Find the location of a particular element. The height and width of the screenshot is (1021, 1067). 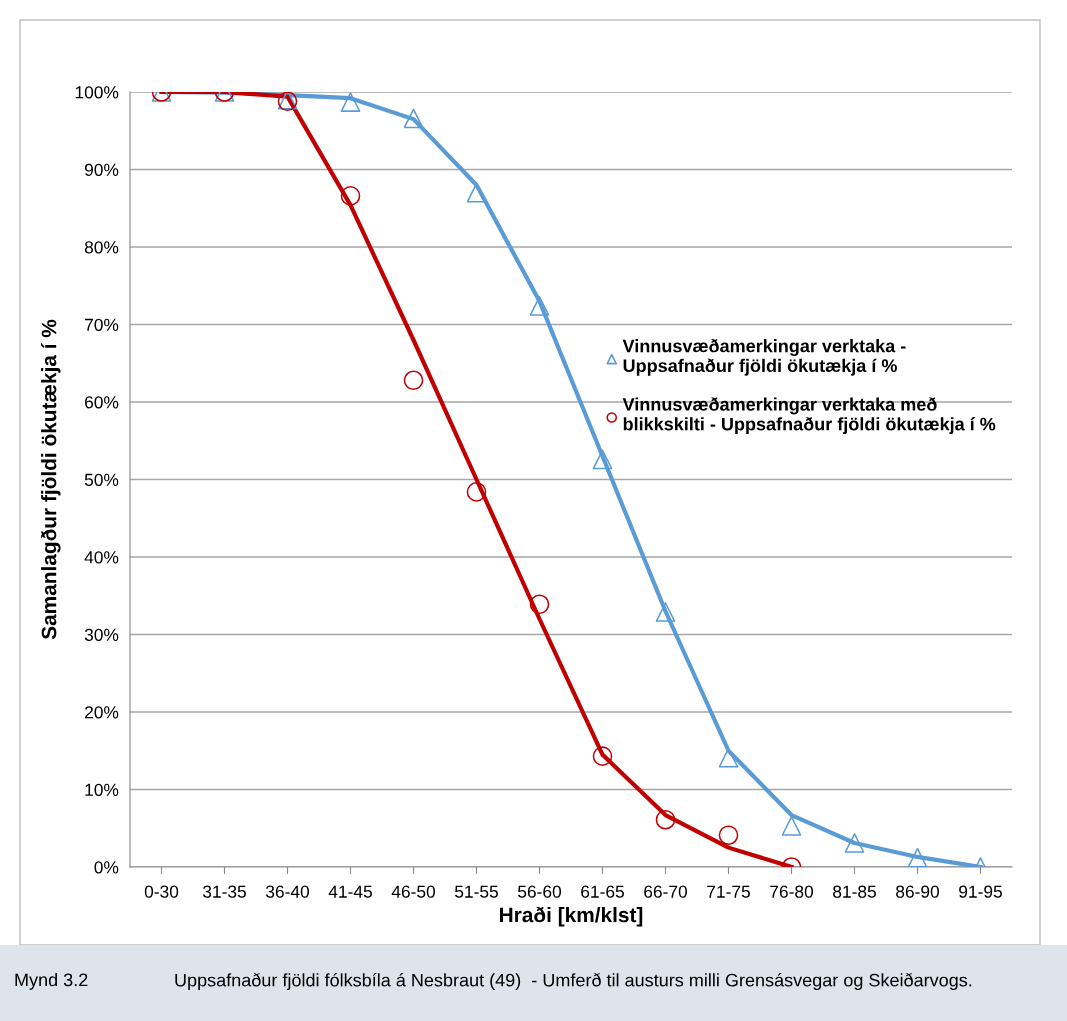

y-tick-label: 40% is located at coordinates (101, 557).